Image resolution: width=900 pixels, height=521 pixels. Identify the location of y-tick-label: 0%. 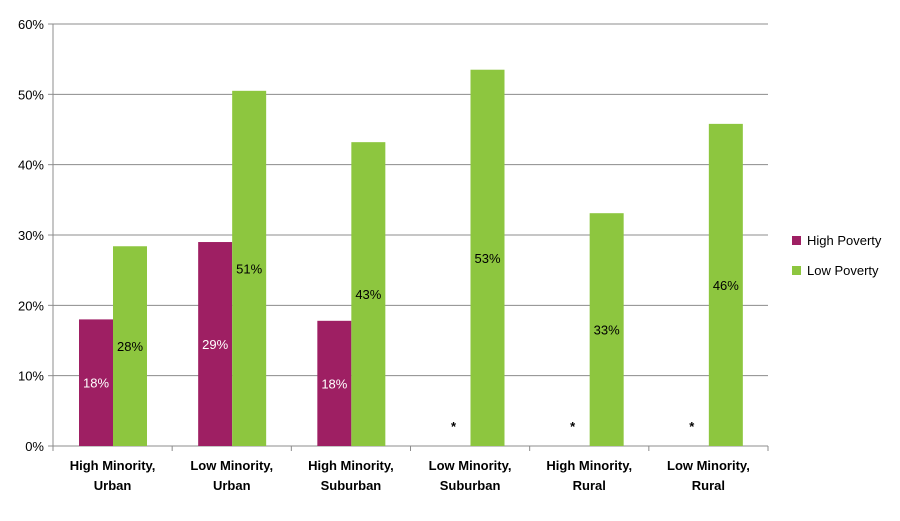
(34, 446).